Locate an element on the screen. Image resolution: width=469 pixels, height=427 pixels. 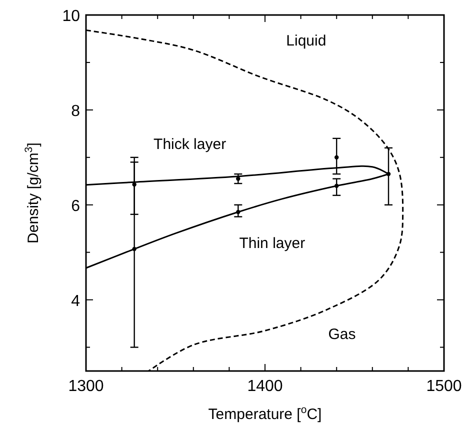
y-tick-label: 4 is located at coordinates (75, 301).